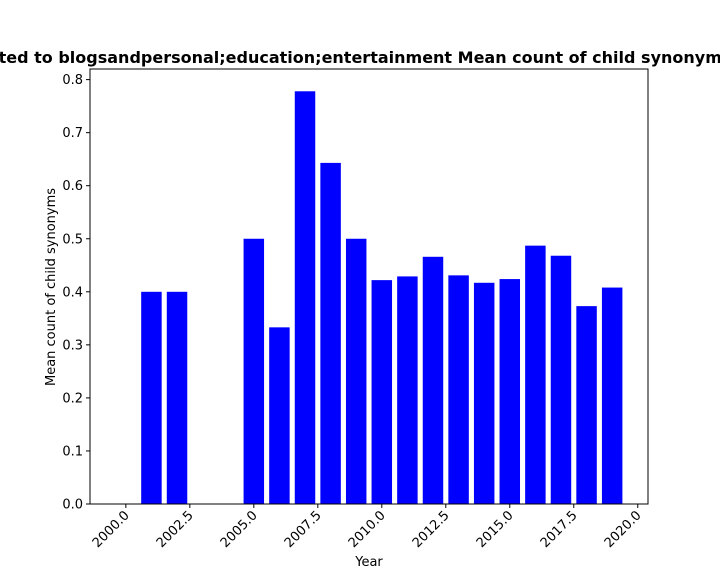  I want to click on bar-2008, so click(330, 333).